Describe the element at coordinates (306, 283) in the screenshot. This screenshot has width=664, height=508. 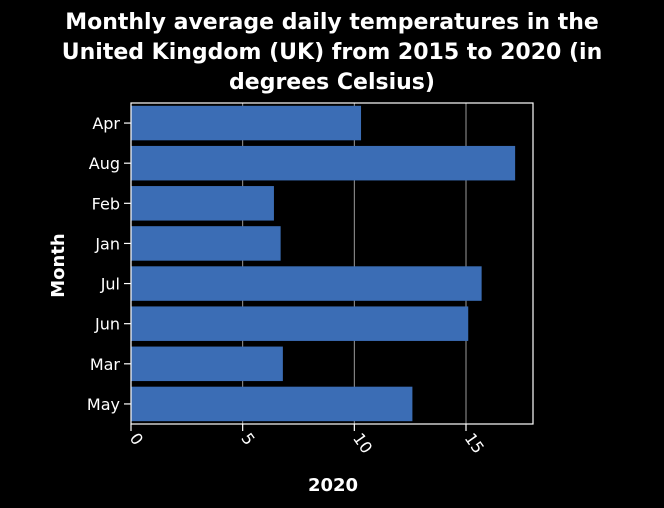
I see `bar-jul` at that location.